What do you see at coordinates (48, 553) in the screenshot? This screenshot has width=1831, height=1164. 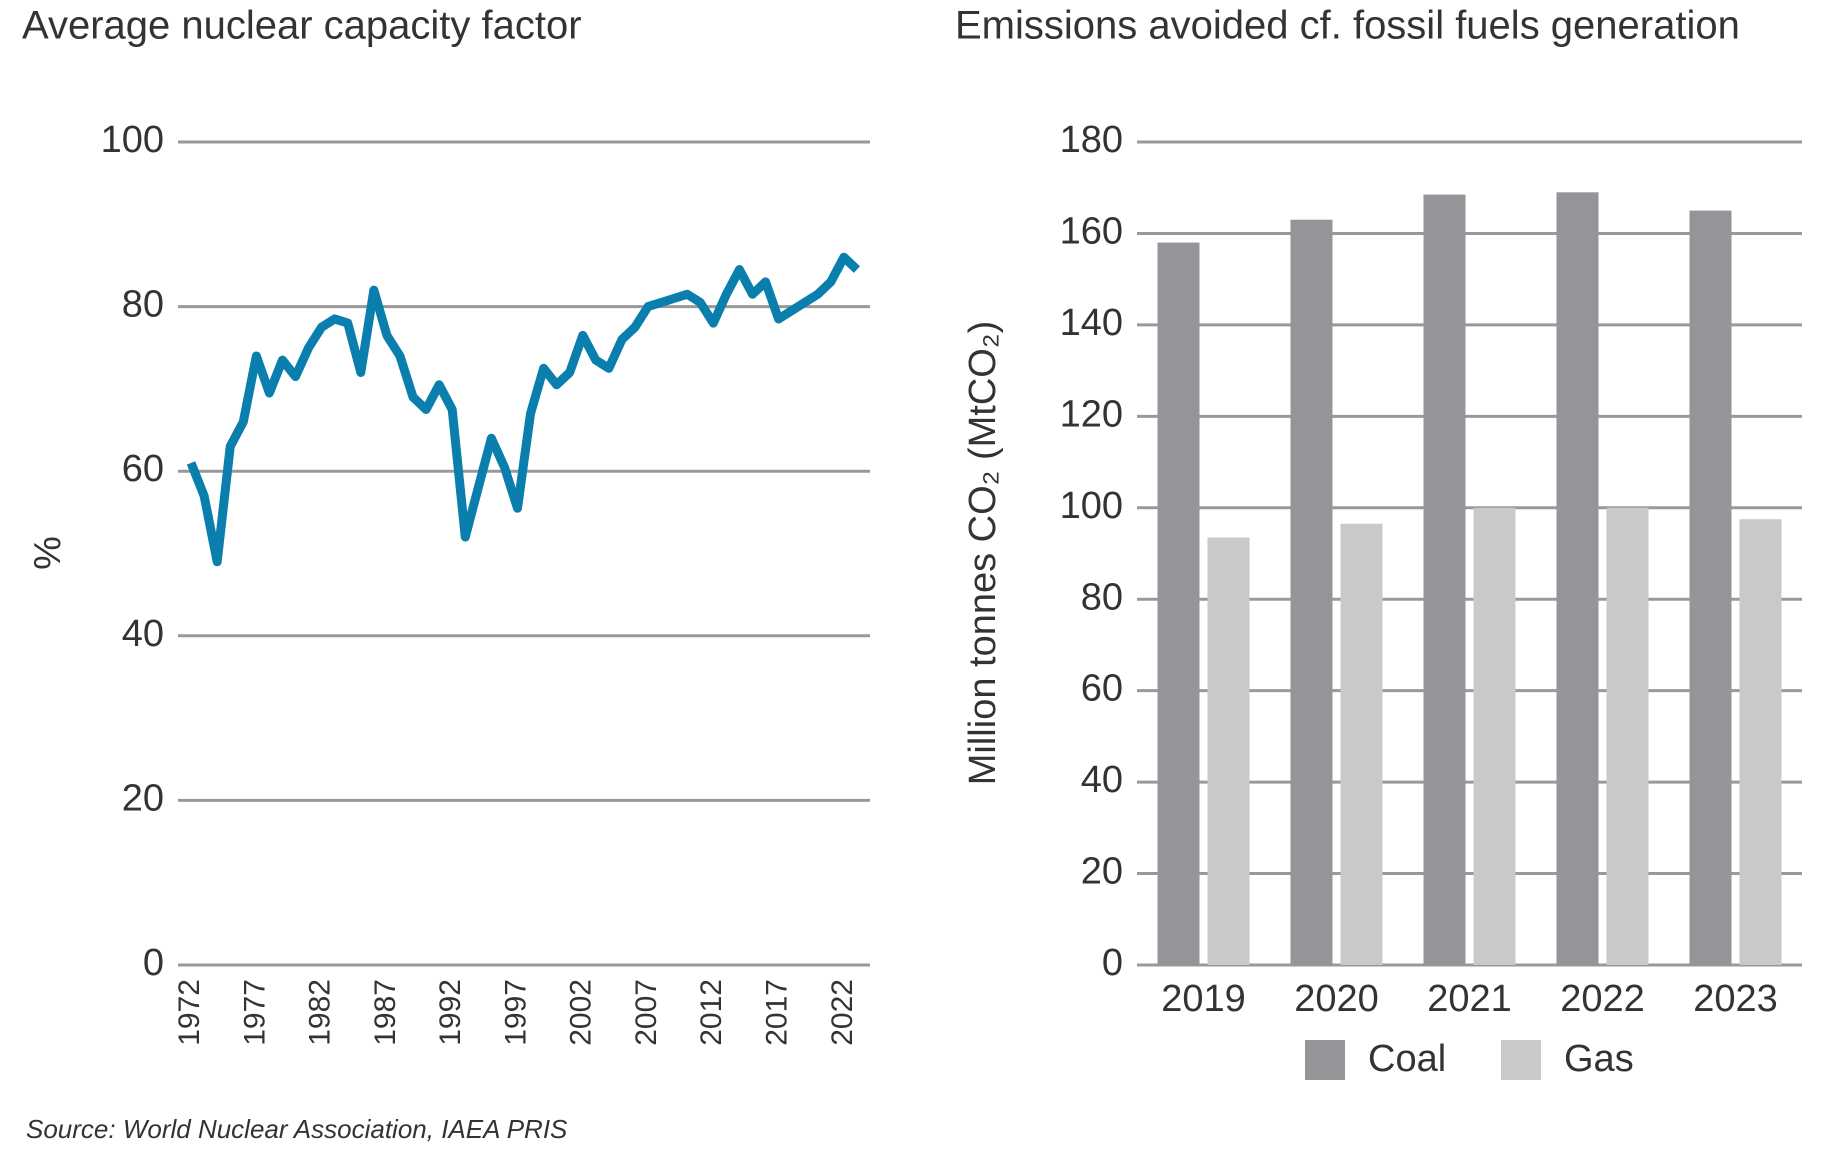 I see `y-axis-label: %` at bounding box center [48, 553].